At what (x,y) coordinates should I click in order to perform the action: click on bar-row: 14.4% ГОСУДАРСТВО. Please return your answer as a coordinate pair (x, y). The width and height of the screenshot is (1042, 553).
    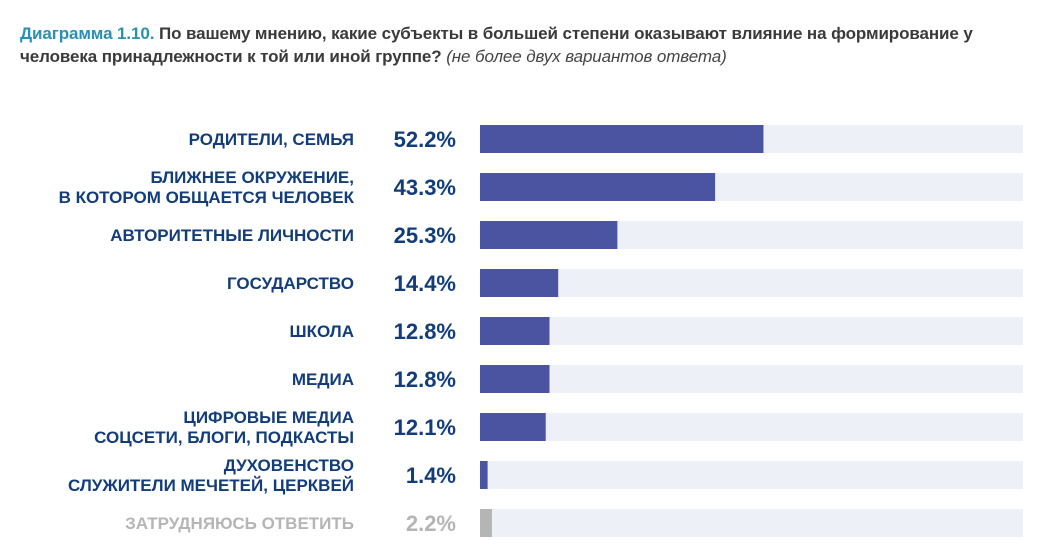
    Looking at the image, I should click on (625, 283).